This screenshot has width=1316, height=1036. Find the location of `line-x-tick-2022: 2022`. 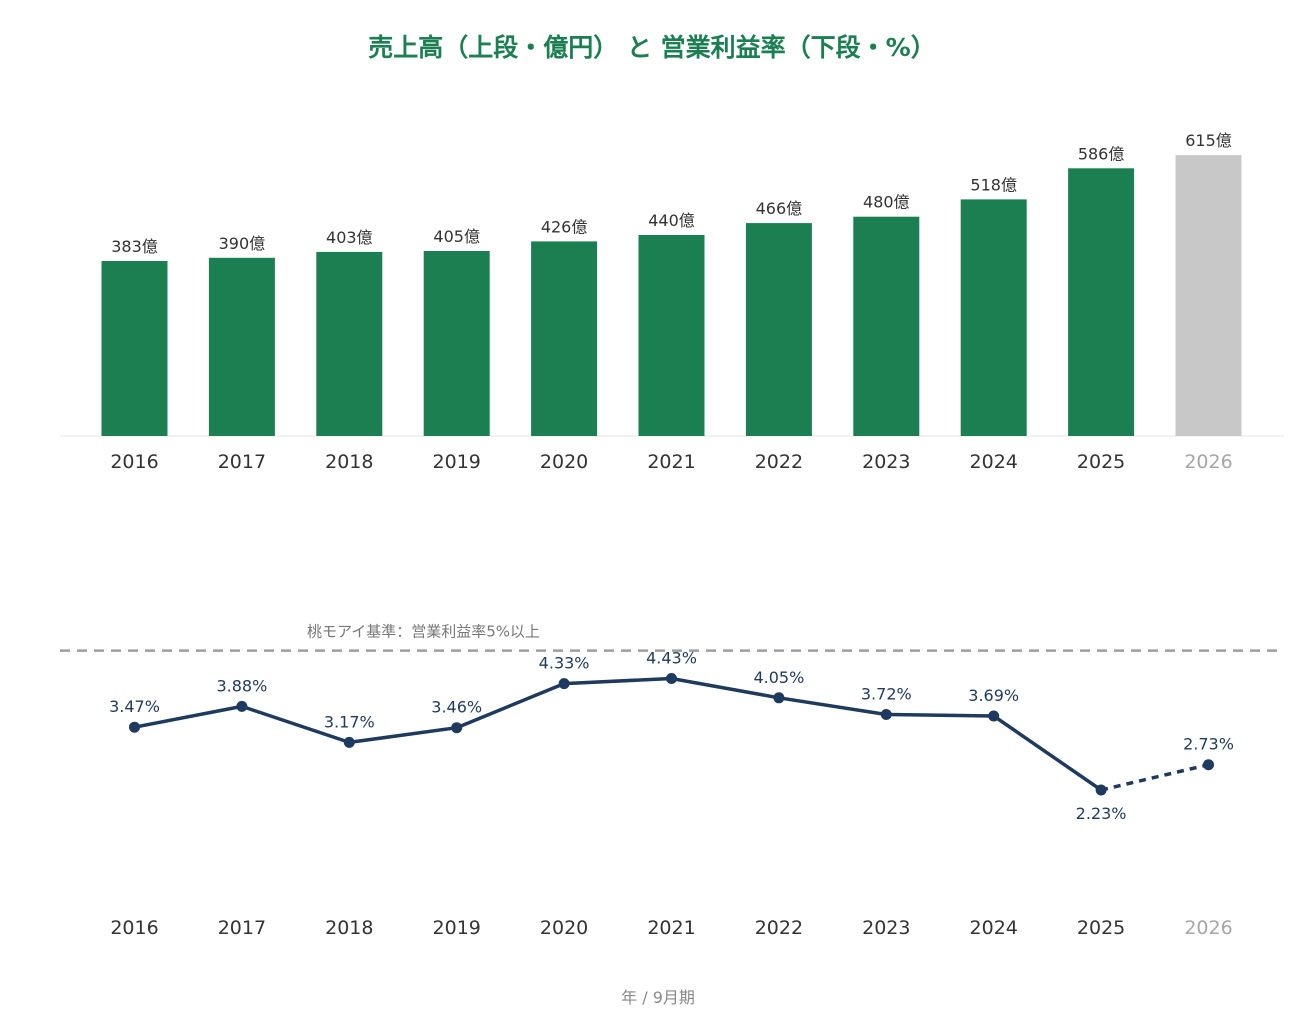

line-x-tick-2022: 2022 is located at coordinates (779, 928).